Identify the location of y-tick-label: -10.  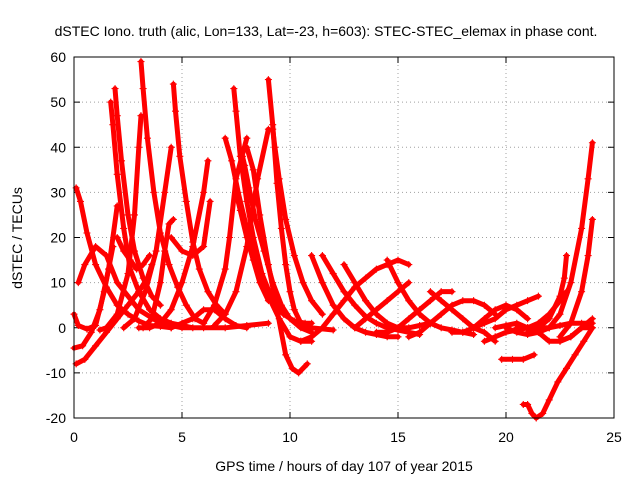
(56, 373).